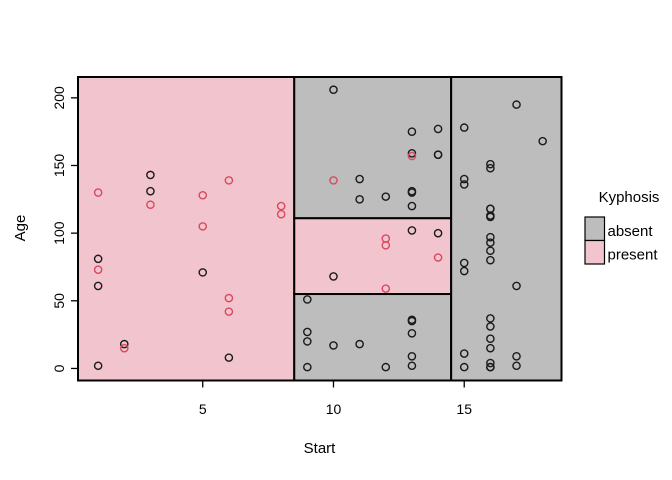 This screenshot has width=672, height=480. What do you see at coordinates (633, 255) in the screenshot?
I see `legend-label-present: present` at bounding box center [633, 255].